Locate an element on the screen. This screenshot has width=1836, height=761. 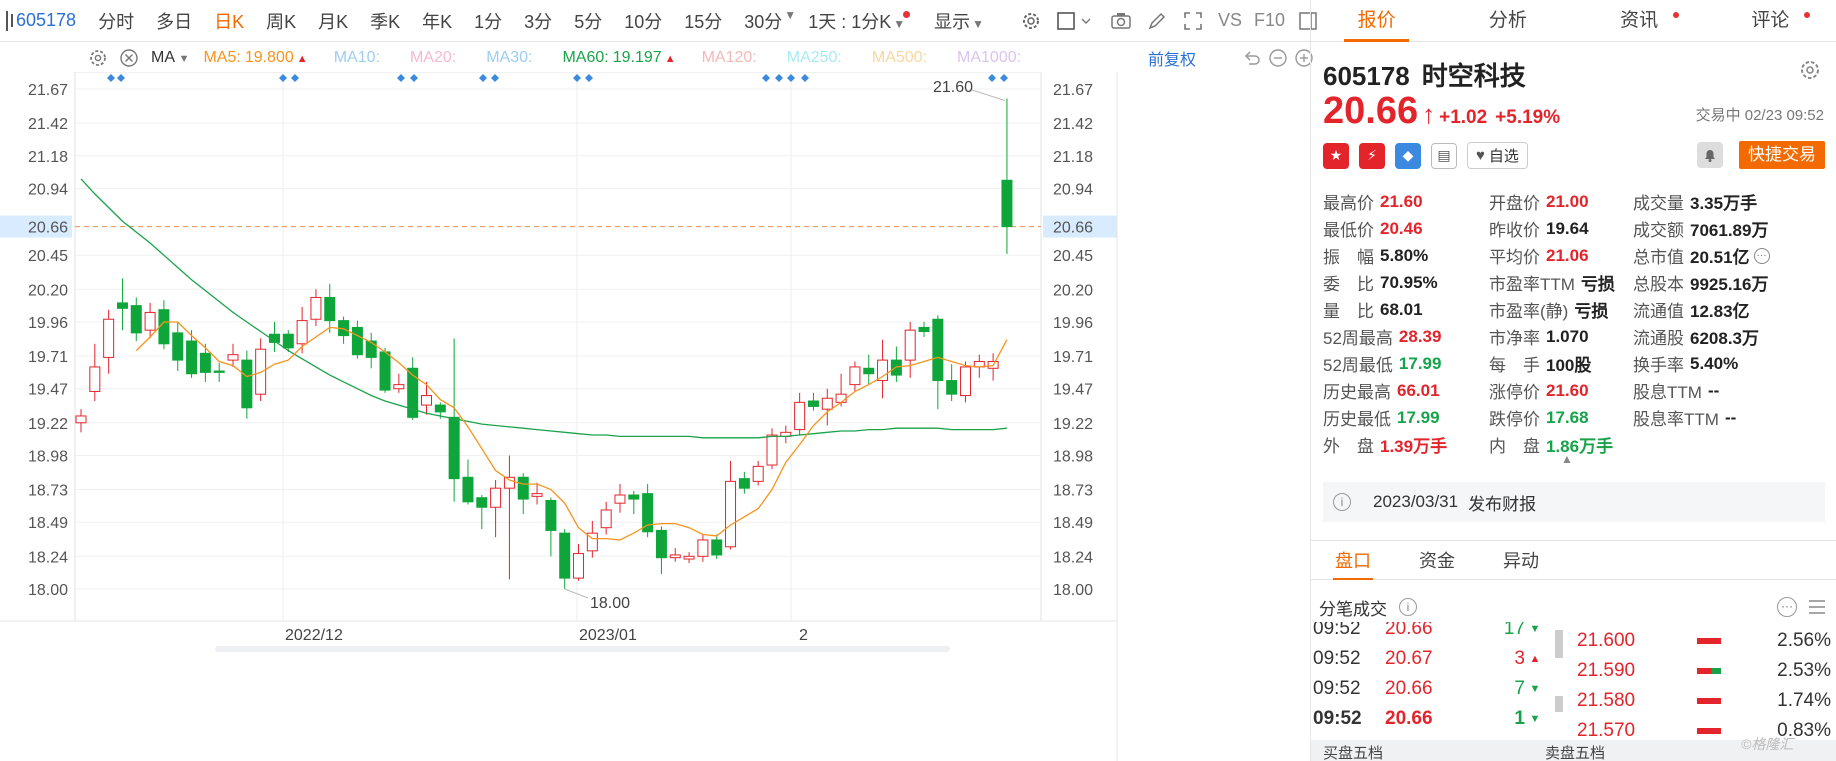
zoom-in-icon is located at coordinates (1304, 58).